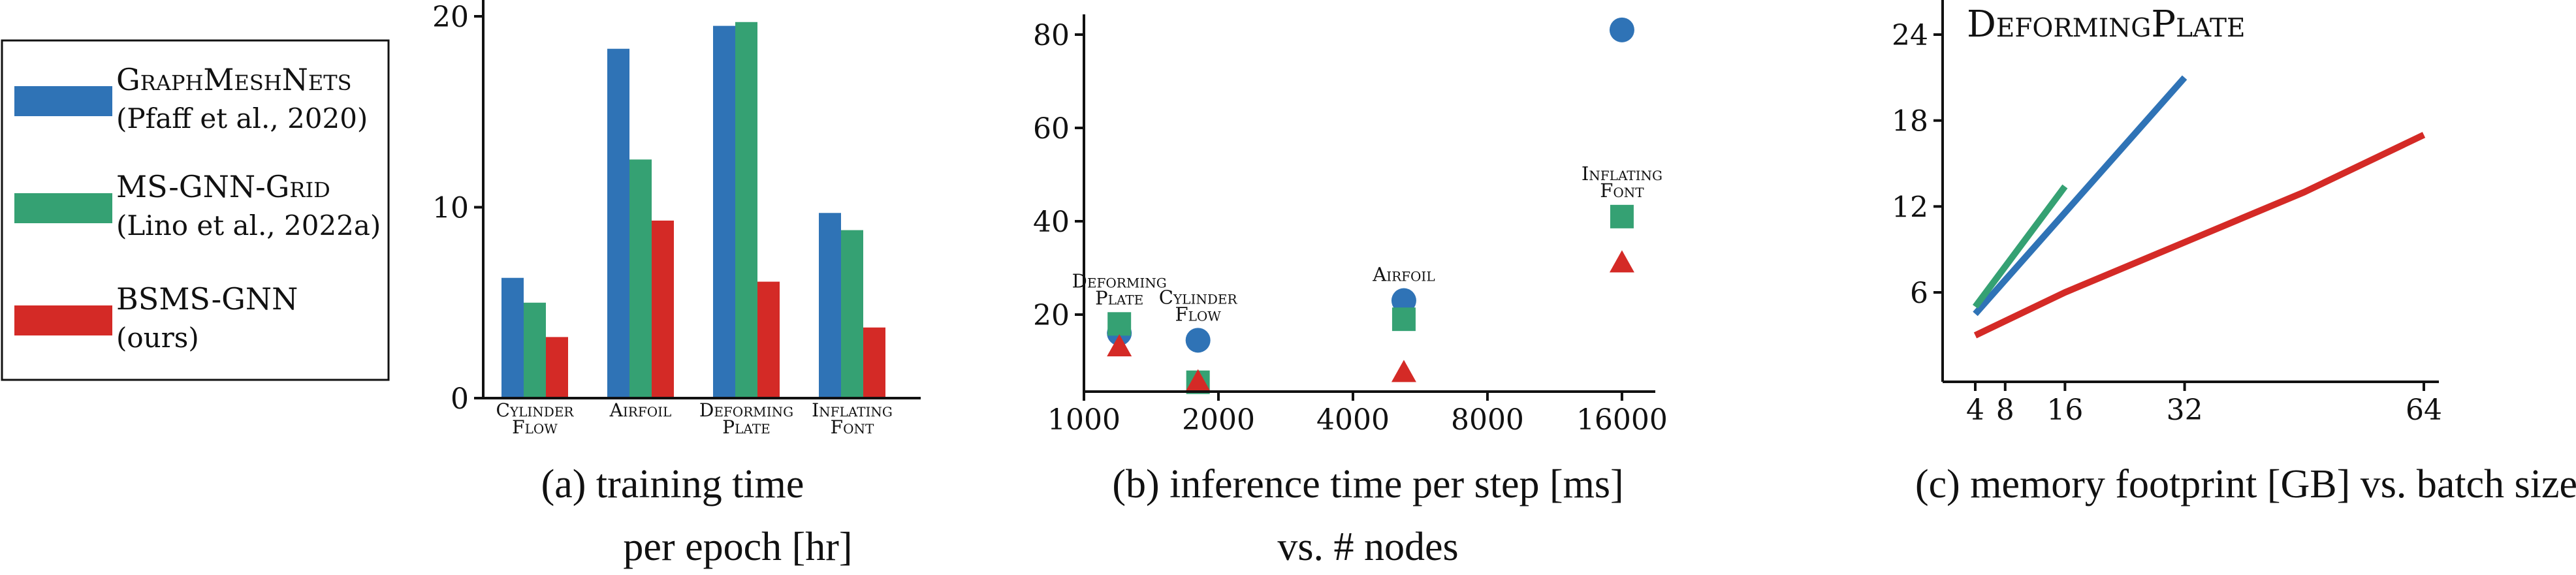  What do you see at coordinates (535, 410) in the screenshot?
I see `x-tick-label-cylinder-flow: Cylinder` at bounding box center [535, 410].